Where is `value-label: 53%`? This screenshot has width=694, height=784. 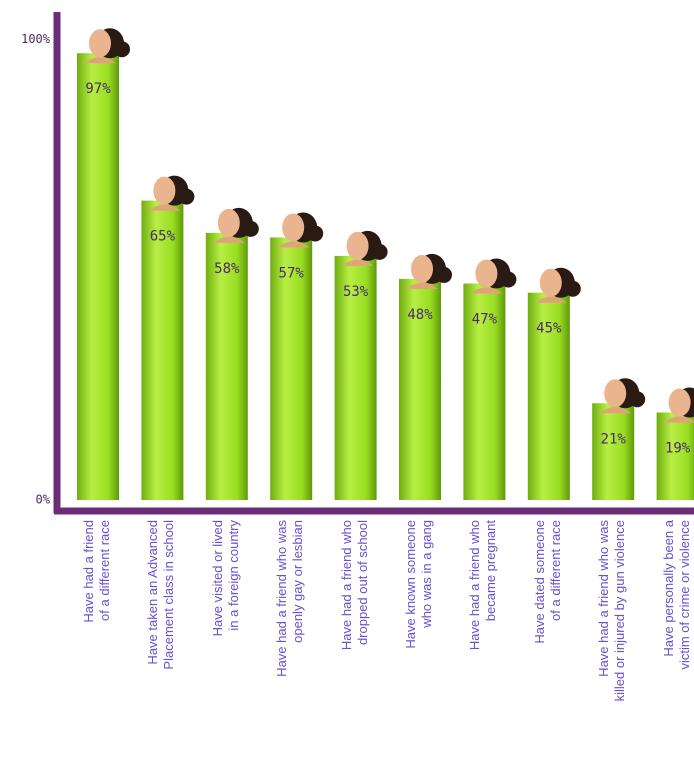 value-label: 53% is located at coordinates (356, 292).